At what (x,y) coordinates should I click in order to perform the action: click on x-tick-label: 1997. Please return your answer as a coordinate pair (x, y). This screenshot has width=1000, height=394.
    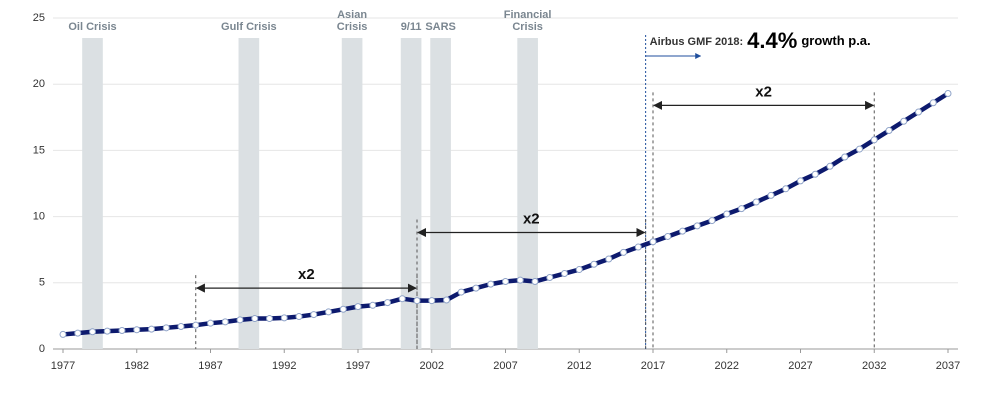
    Looking at the image, I should click on (358, 366).